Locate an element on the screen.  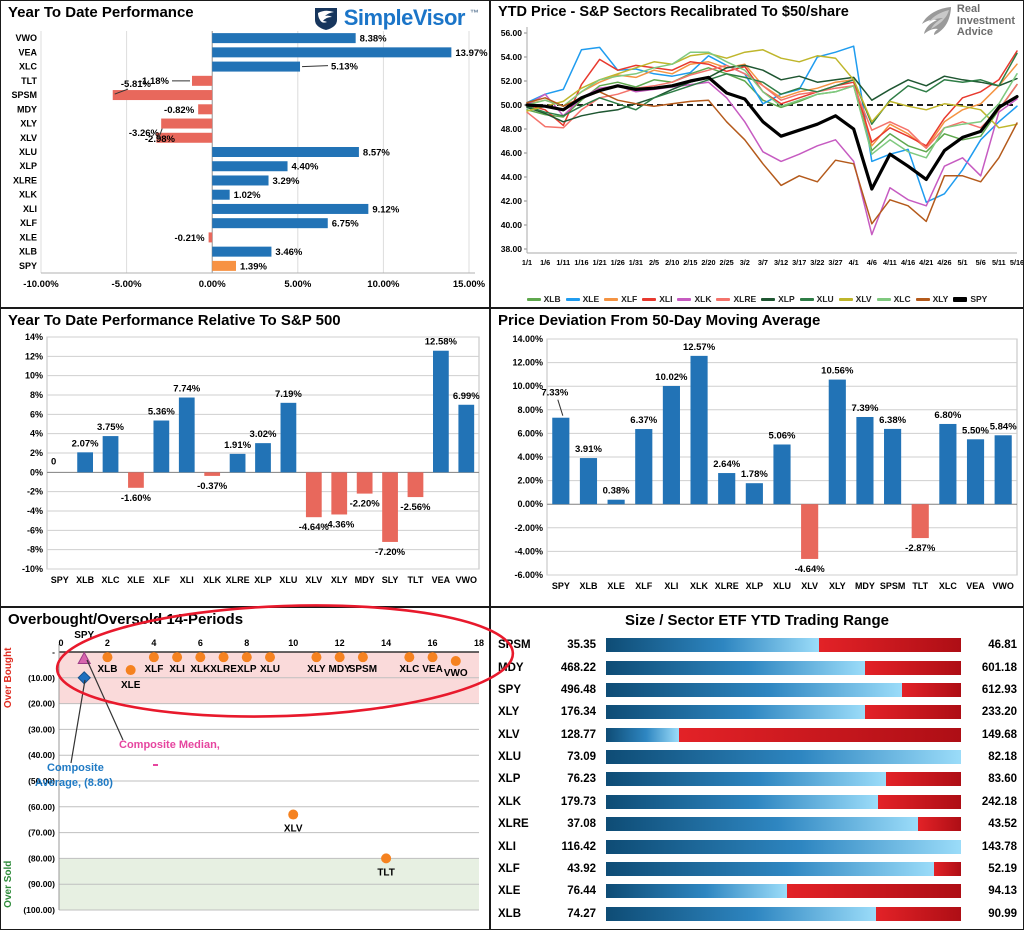
point-TLT is located at coordinates (386, 858).